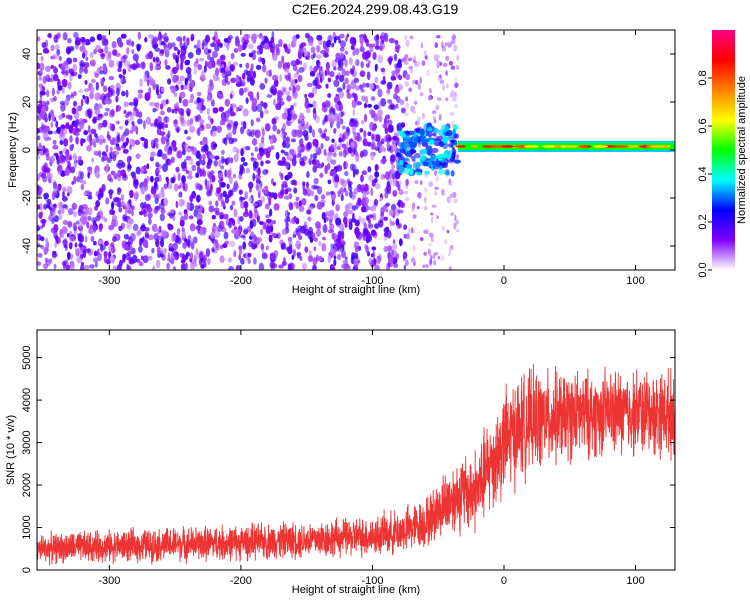  I want to click on x-tick-label: -300, so click(109, 581).